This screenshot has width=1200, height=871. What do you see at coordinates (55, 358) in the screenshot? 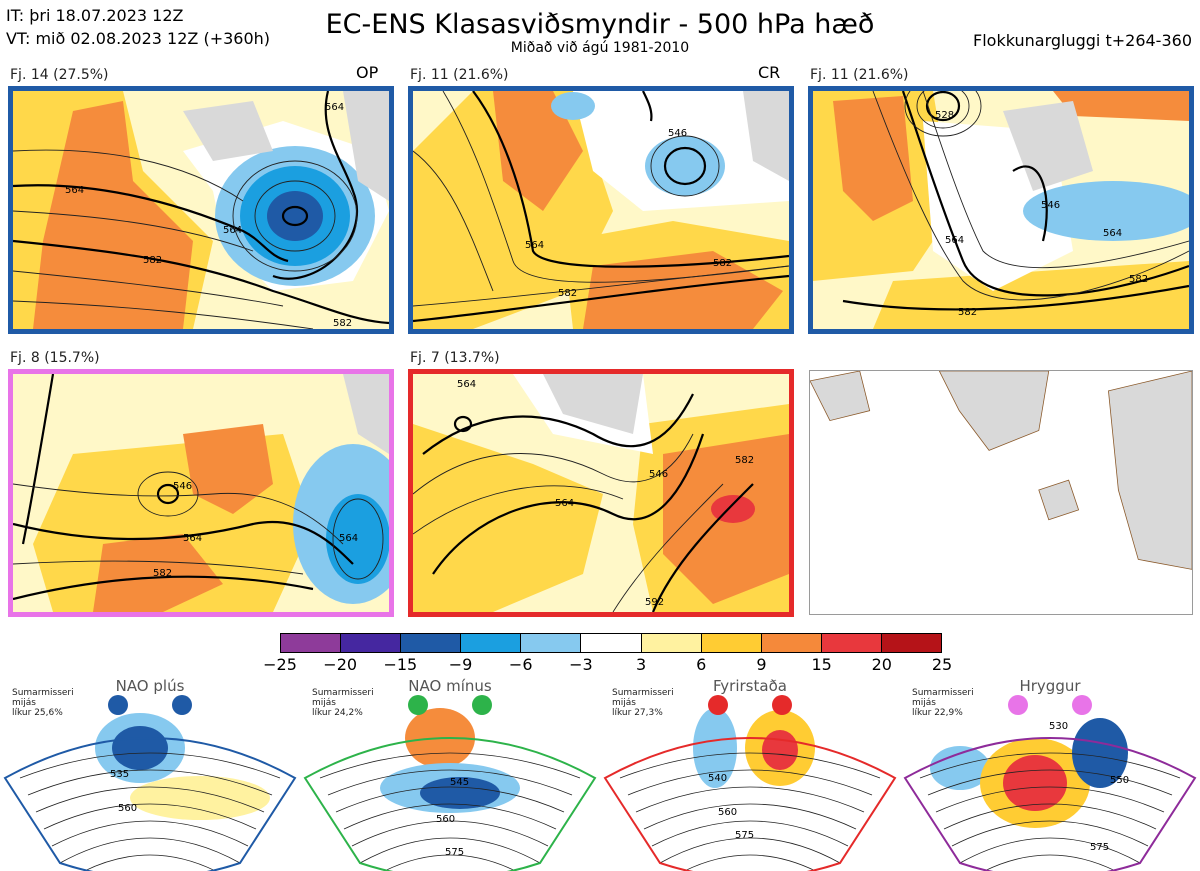
I see `panel-label-4: Fj. 8 (15.7%)` at bounding box center [55, 358].